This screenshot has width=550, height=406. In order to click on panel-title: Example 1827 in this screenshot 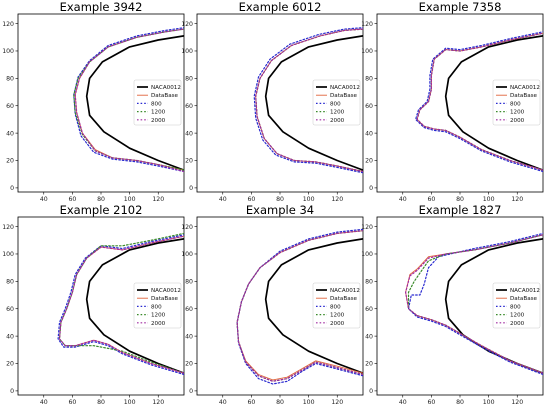, I will do `click(460, 210)`.